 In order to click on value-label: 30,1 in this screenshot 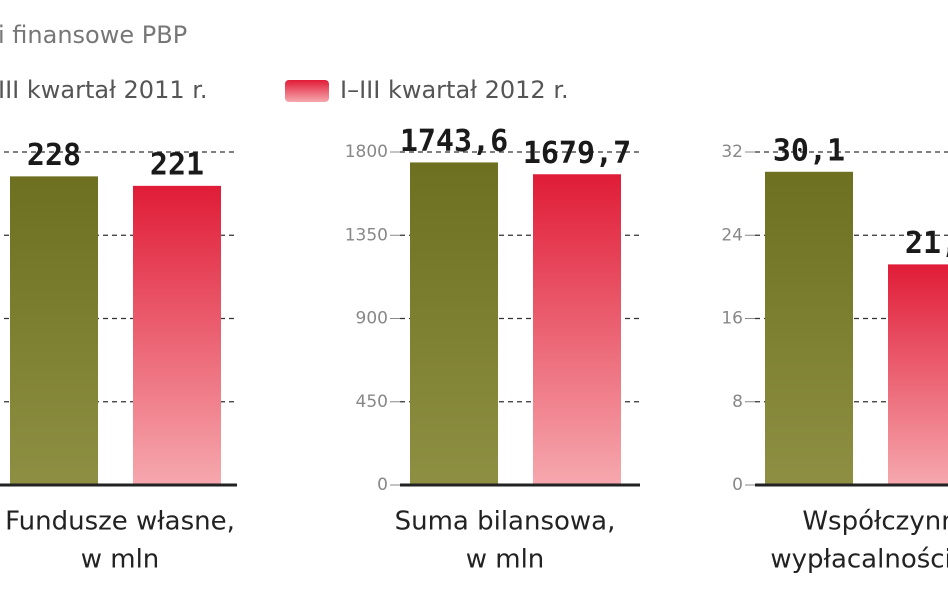, I will do `click(809, 150)`.